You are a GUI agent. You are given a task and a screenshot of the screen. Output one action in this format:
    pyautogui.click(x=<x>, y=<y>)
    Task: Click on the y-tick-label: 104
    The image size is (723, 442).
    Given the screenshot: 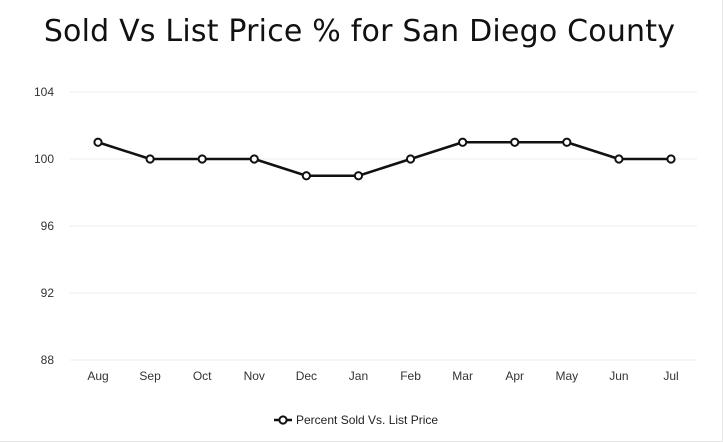 What is the action you would take?
    pyautogui.click(x=44, y=92)
    